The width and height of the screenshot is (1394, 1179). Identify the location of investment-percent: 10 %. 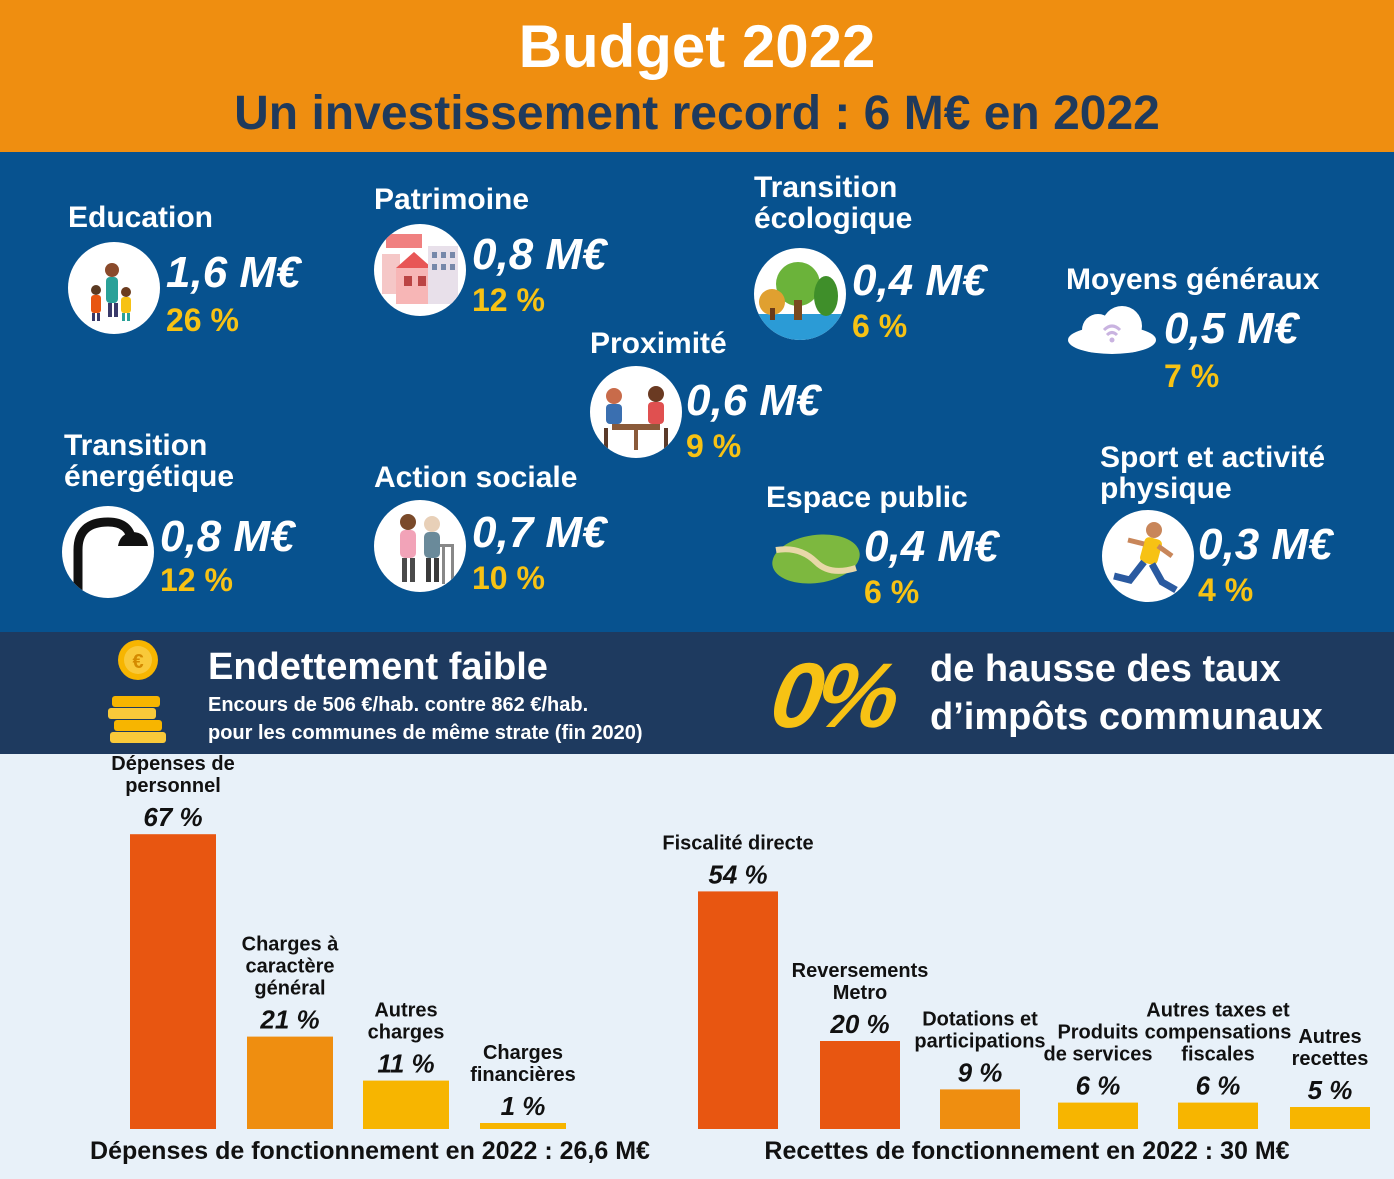
(508, 578).